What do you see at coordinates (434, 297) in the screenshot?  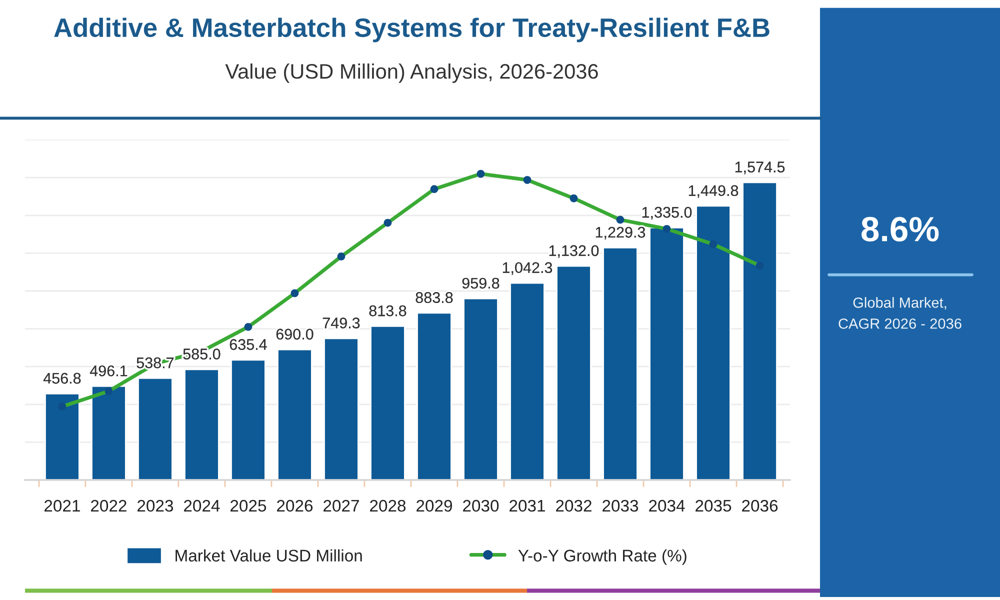 I see `data-label: 883.8` at bounding box center [434, 297].